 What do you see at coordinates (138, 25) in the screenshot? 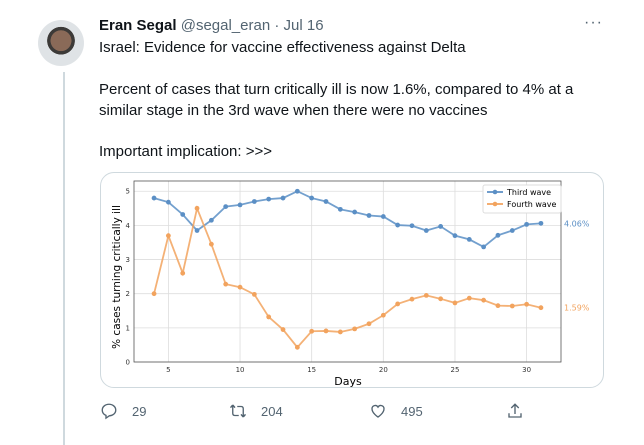
I see `author-name: Eran Segal` at bounding box center [138, 25].